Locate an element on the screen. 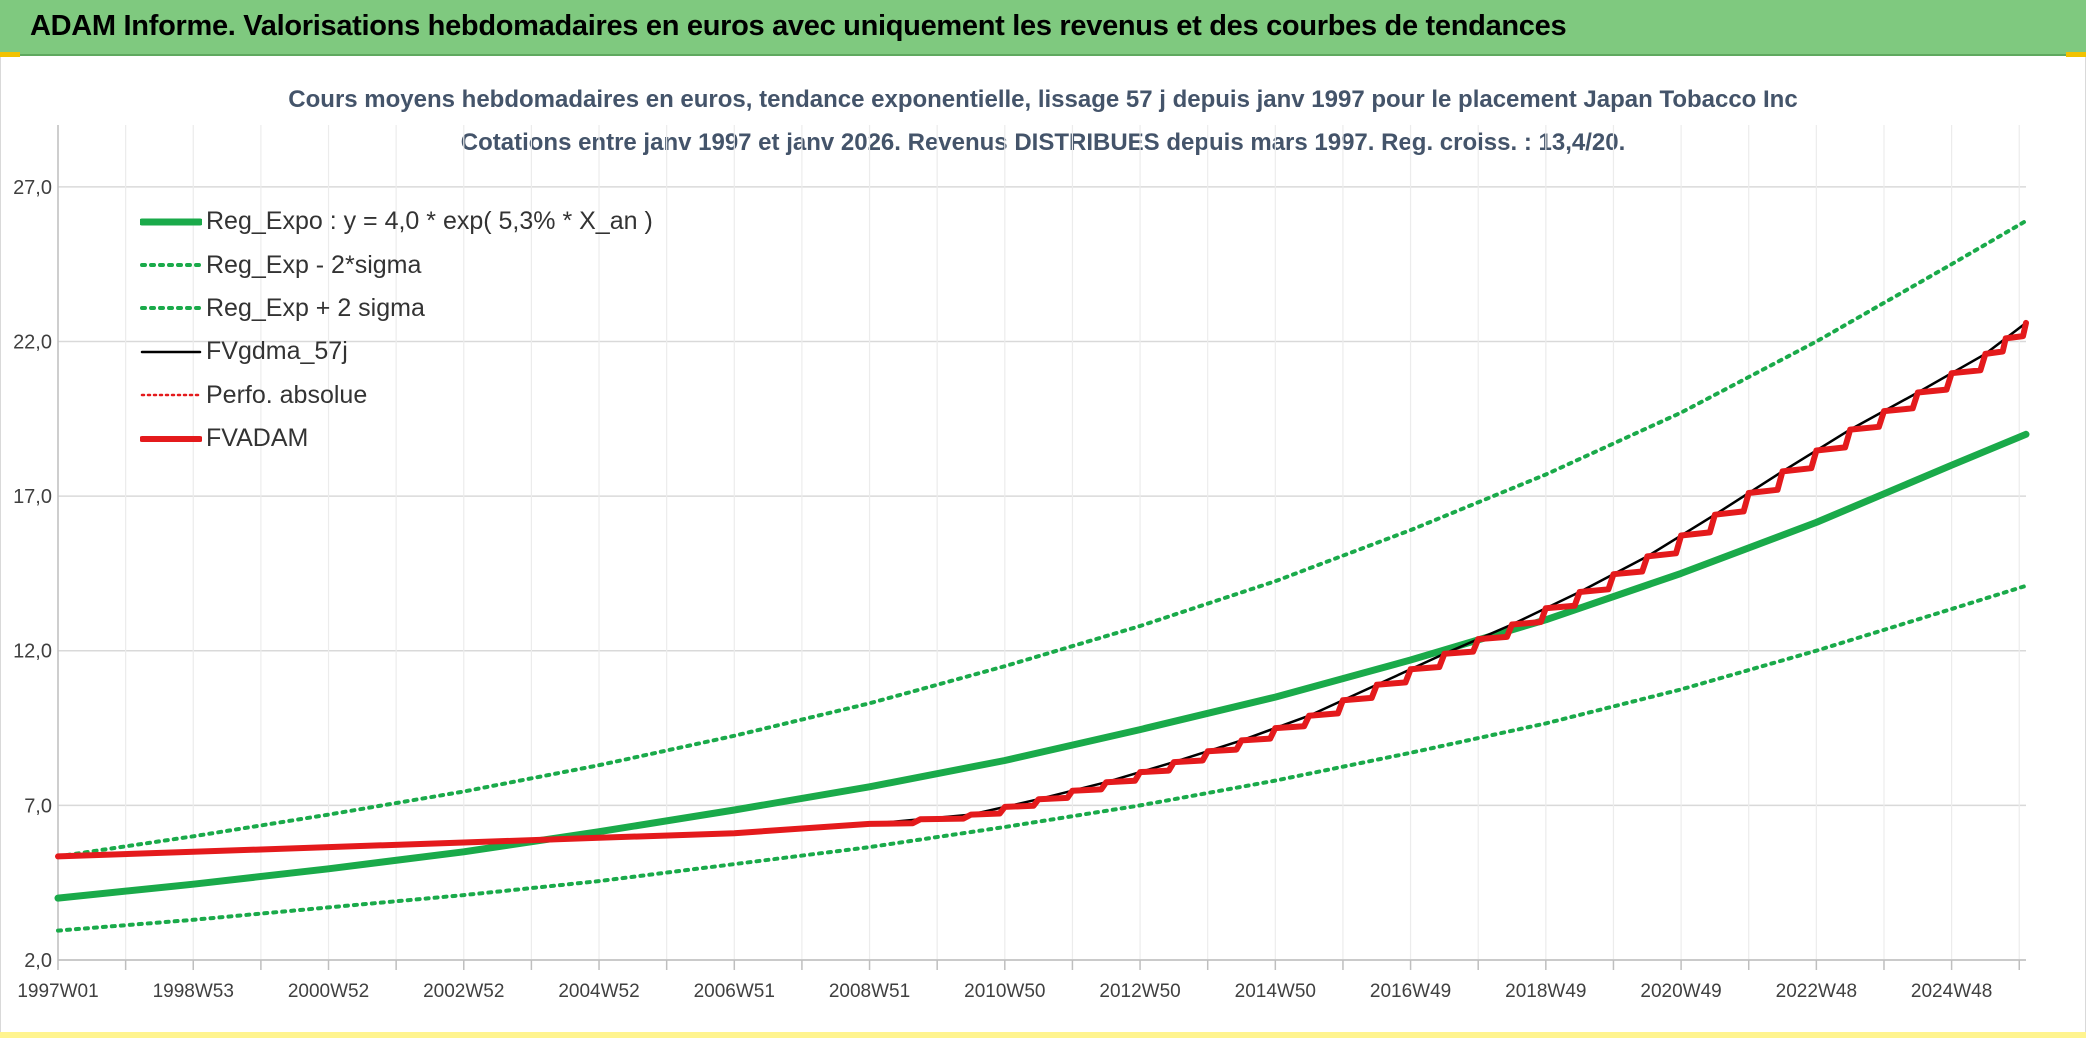 This screenshot has width=2086, height=1038. y-tick-label: 2,0 is located at coordinates (38, 961).